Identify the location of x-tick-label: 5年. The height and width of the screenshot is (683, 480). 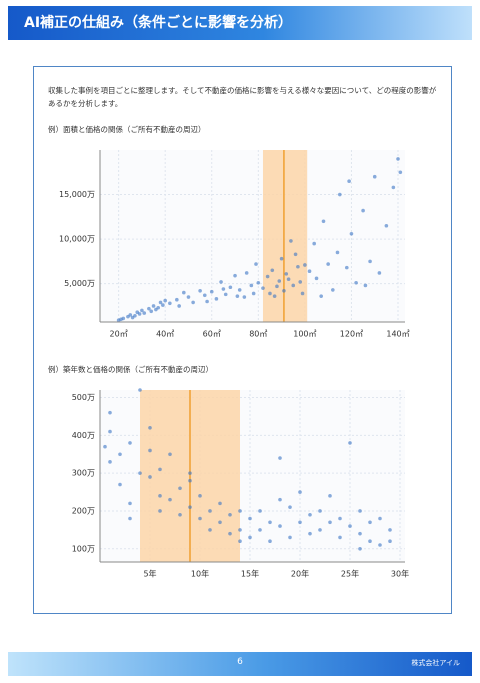
(149, 574).